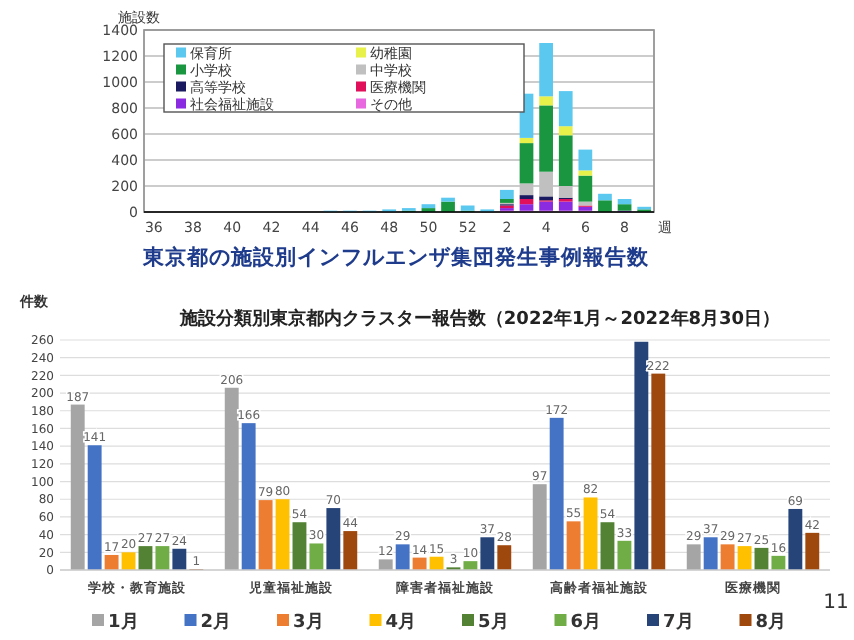 This screenshot has width=854, height=640. I want to click on text: 東京都の施設別インフルエンザ集団発生事例報告数, so click(396, 257).